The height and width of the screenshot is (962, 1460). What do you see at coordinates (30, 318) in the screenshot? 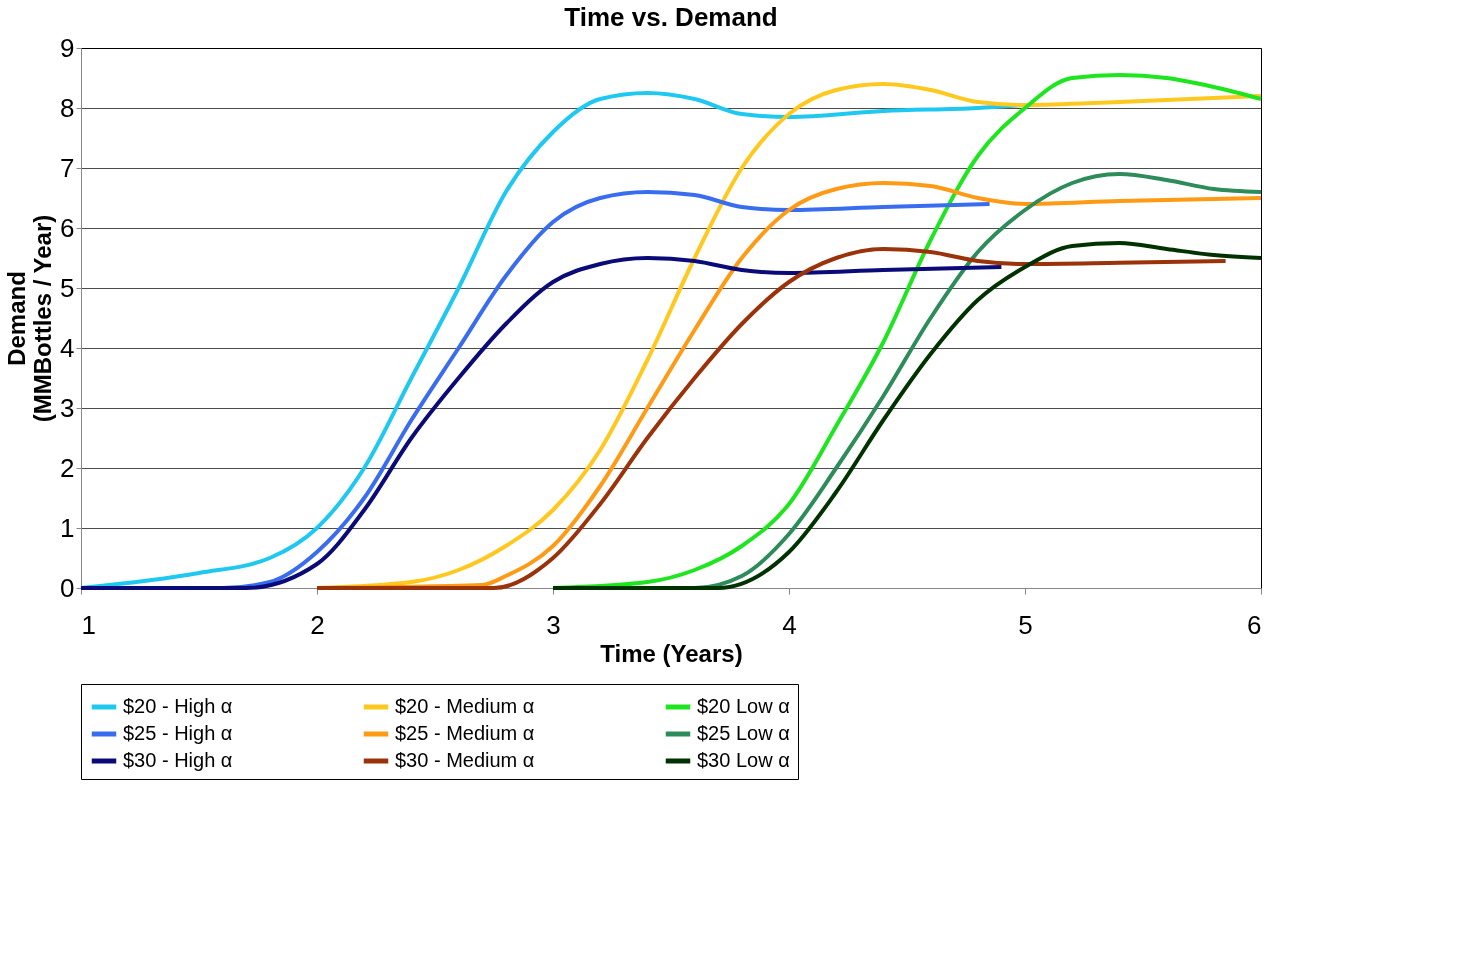
I see `y-axis-title: Demand (MMBottles / Year)` at bounding box center [30, 318].